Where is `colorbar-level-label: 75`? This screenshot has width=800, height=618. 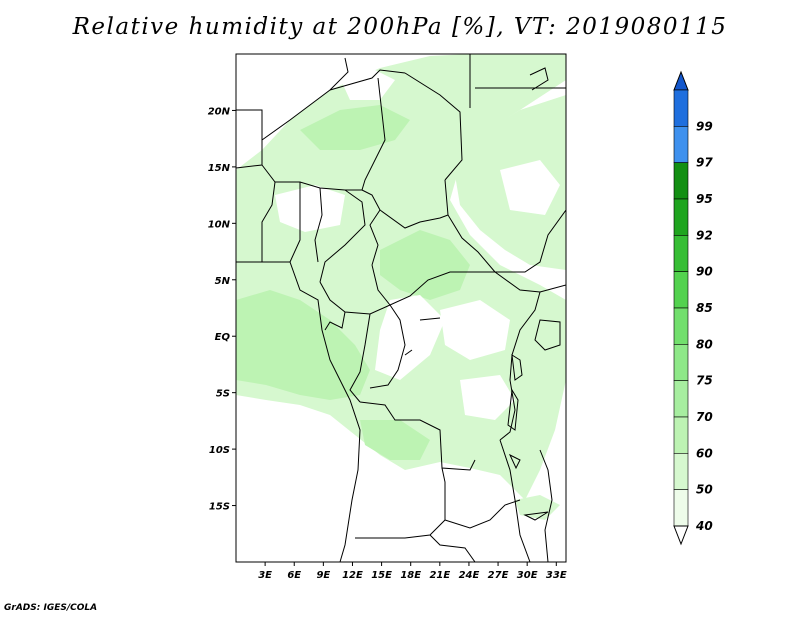
colorbar-level-label: 75 is located at coordinates (704, 381).